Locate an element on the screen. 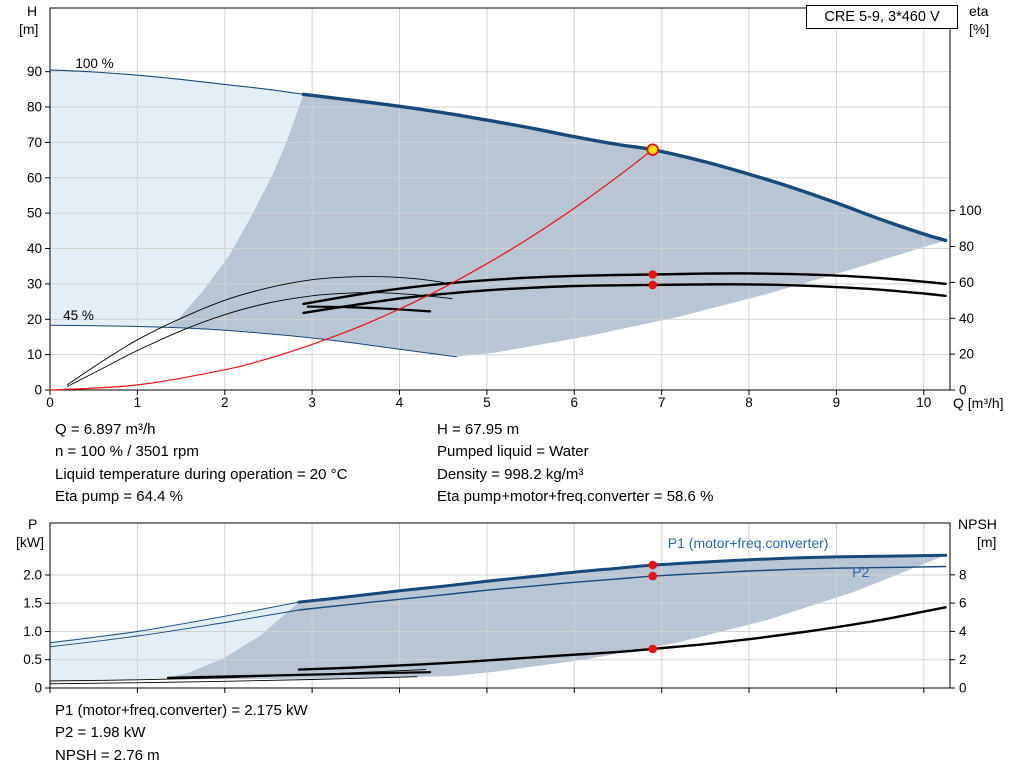 The height and width of the screenshot is (781, 1024). region-power-envelope is located at coordinates (553, 617).